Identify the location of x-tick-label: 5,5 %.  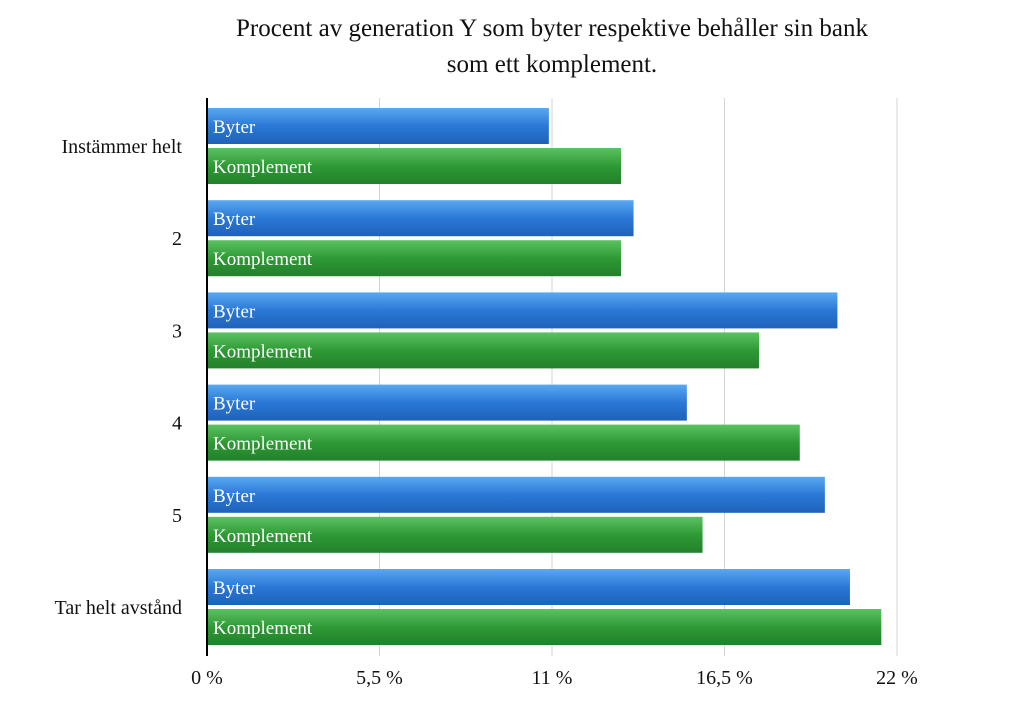
(379, 678).